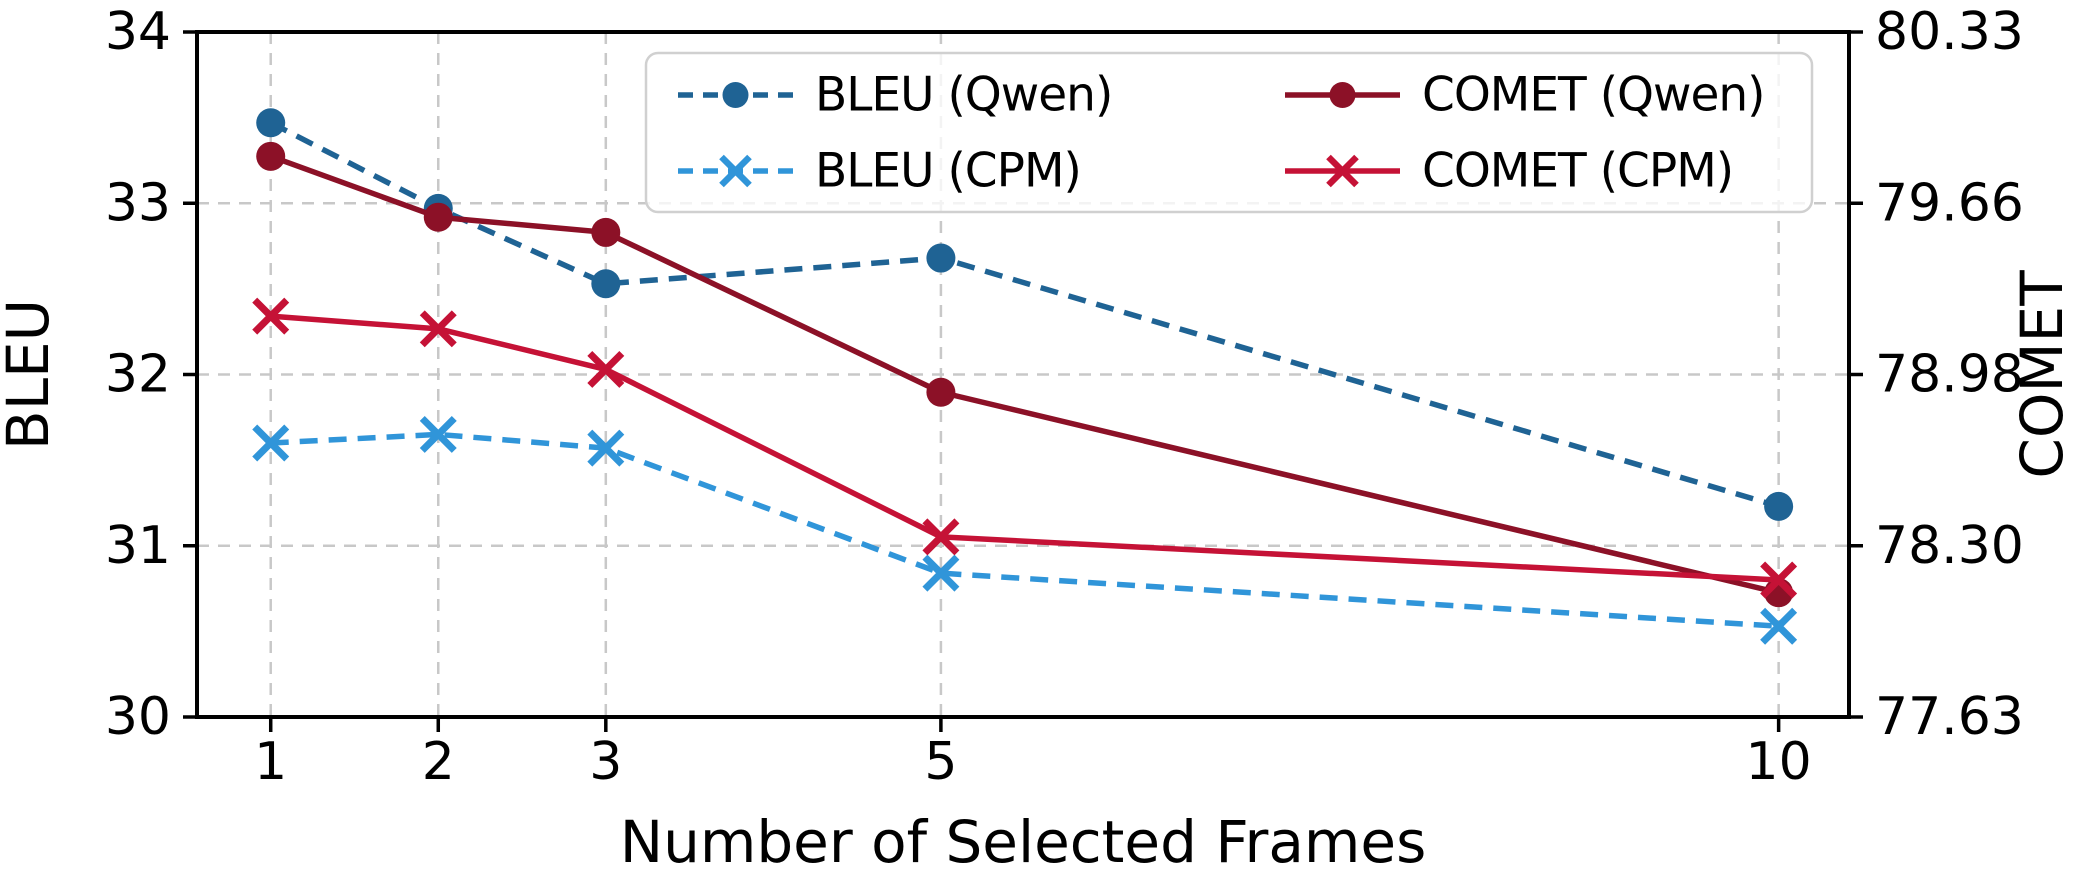  Describe the element at coordinates (1593, 95) in the screenshot. I see `comet-qwen-legend-label: COMET (Qwen)` at that location.